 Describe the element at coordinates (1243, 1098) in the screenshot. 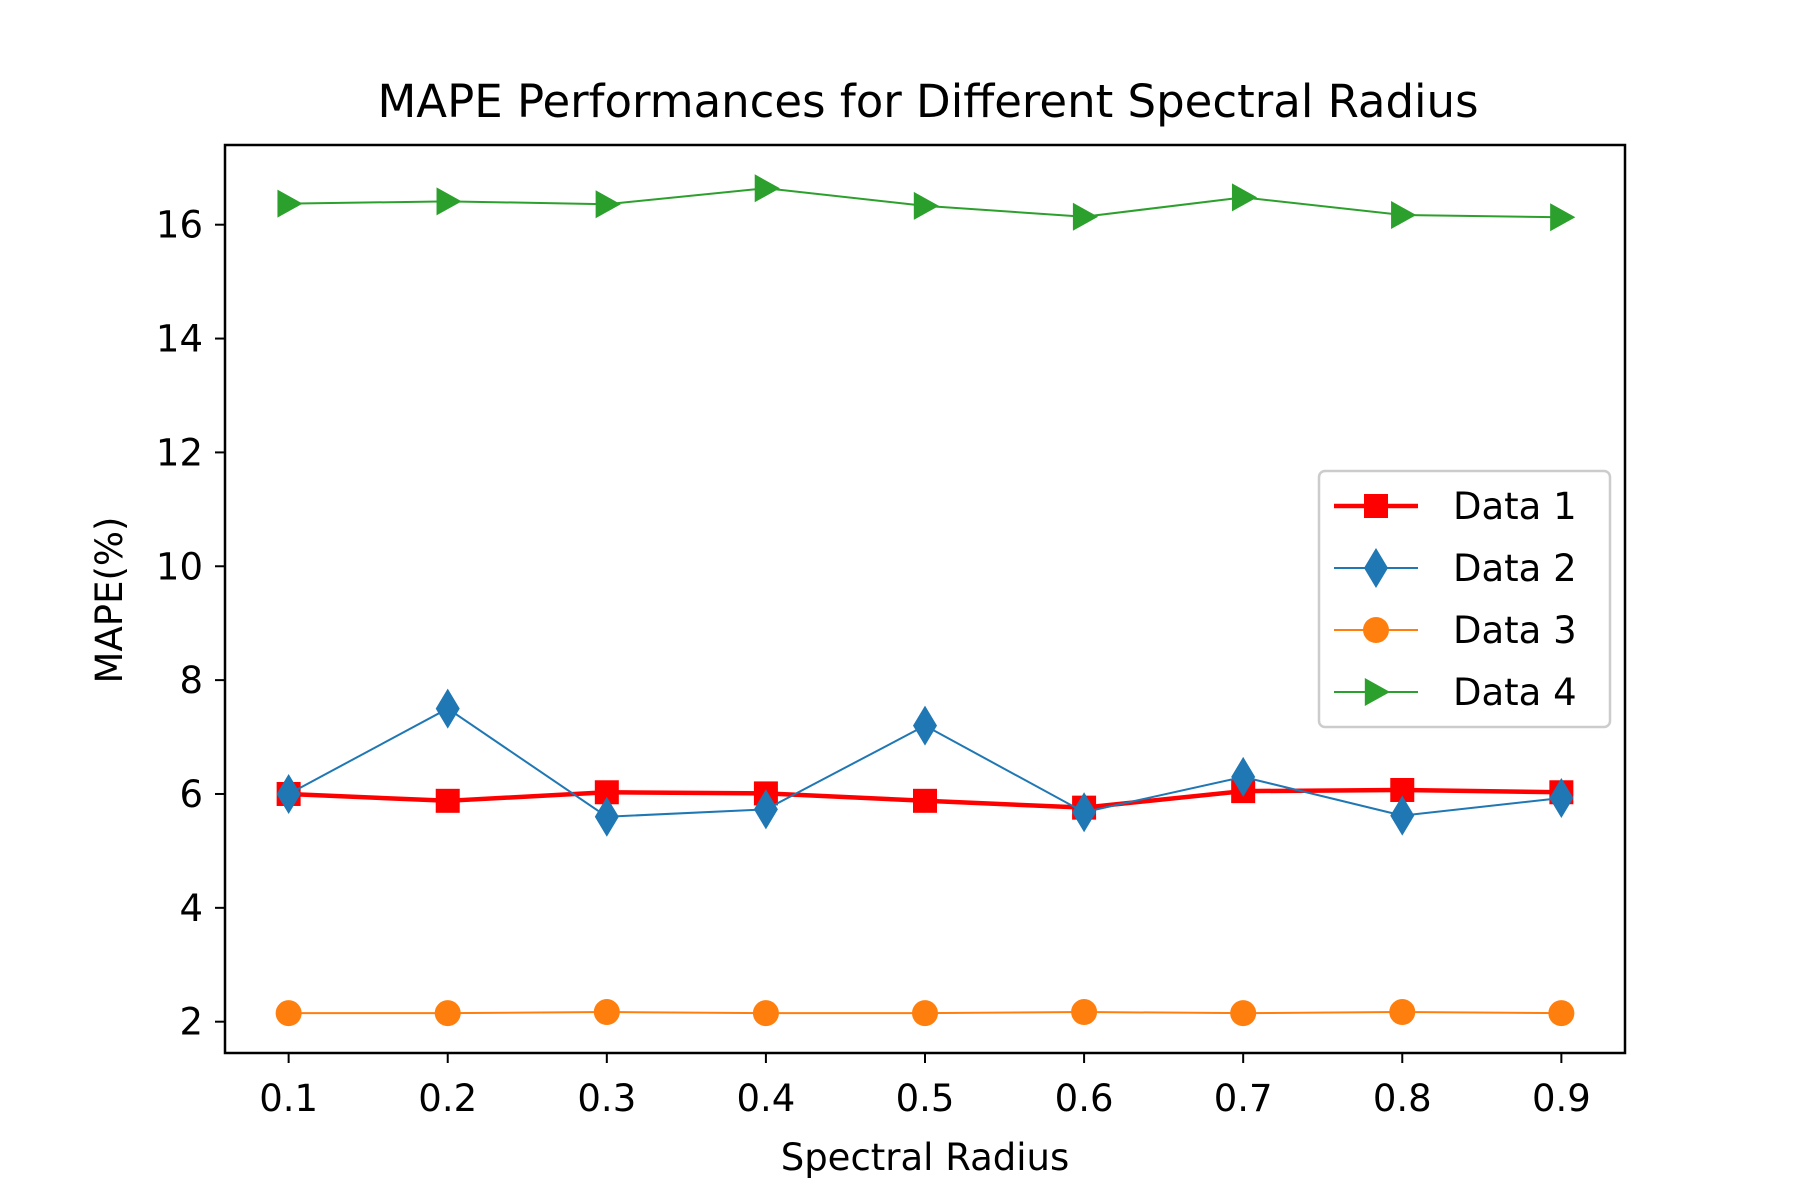

I see `x-tick-label: 0.7` at that location.